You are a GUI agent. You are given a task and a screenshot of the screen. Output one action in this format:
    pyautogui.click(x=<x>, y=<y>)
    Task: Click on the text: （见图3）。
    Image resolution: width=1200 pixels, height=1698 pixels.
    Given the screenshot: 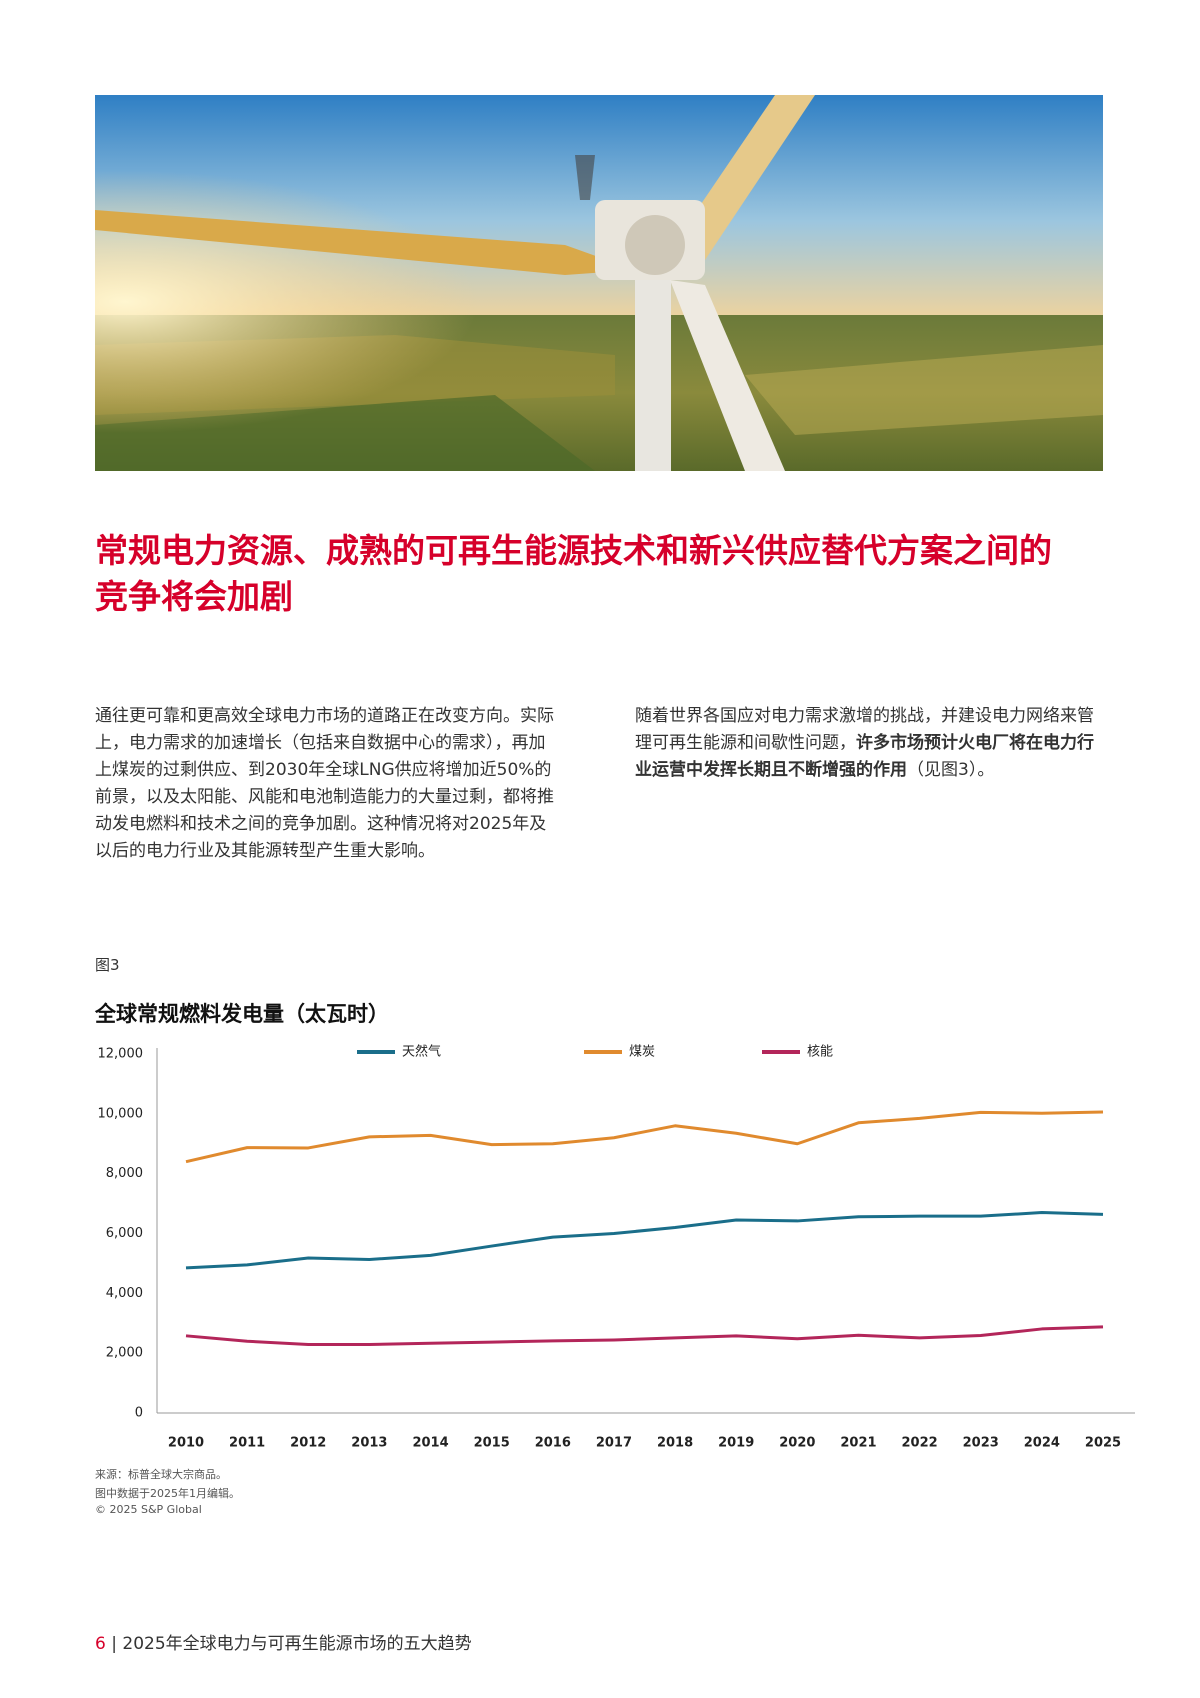 What is the action you would take?
    pyautogui.click(x=951, y=770)
    